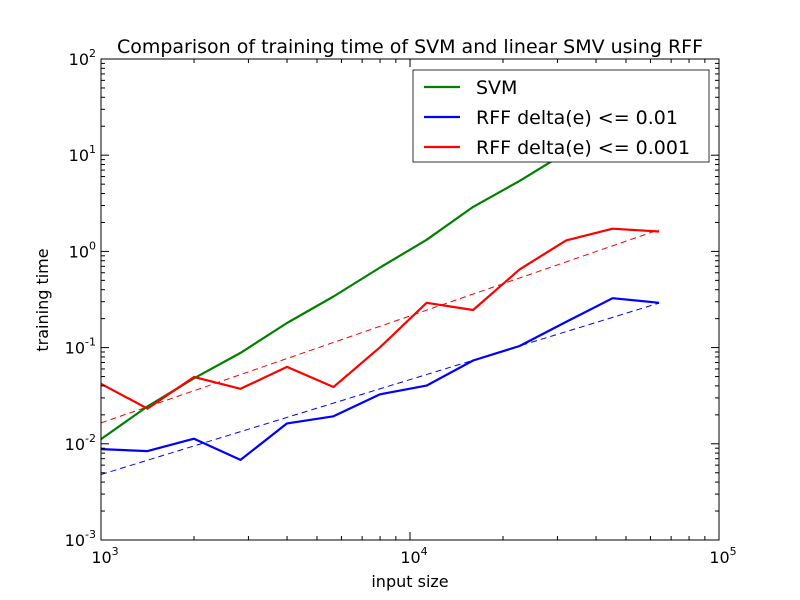 This screenshot has width=800, height=600. I want to click on legend-label: RFF delta(e) <= 0.001, so click(583, 148).